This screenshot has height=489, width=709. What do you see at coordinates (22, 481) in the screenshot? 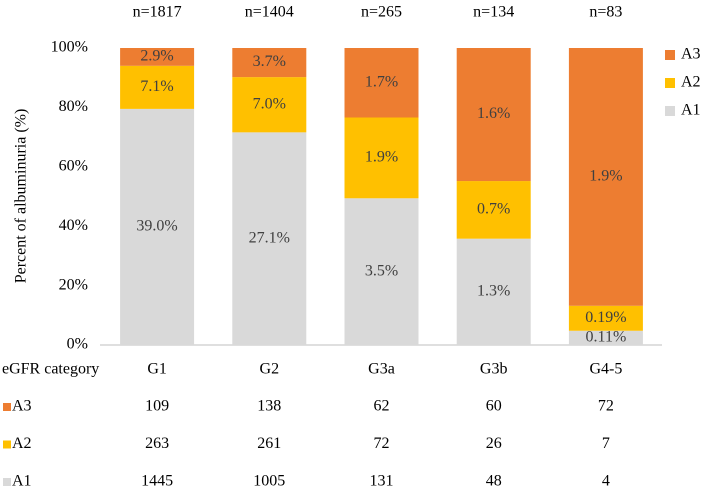
I see `table-row-label: A1` at bounding box center [22, 481].